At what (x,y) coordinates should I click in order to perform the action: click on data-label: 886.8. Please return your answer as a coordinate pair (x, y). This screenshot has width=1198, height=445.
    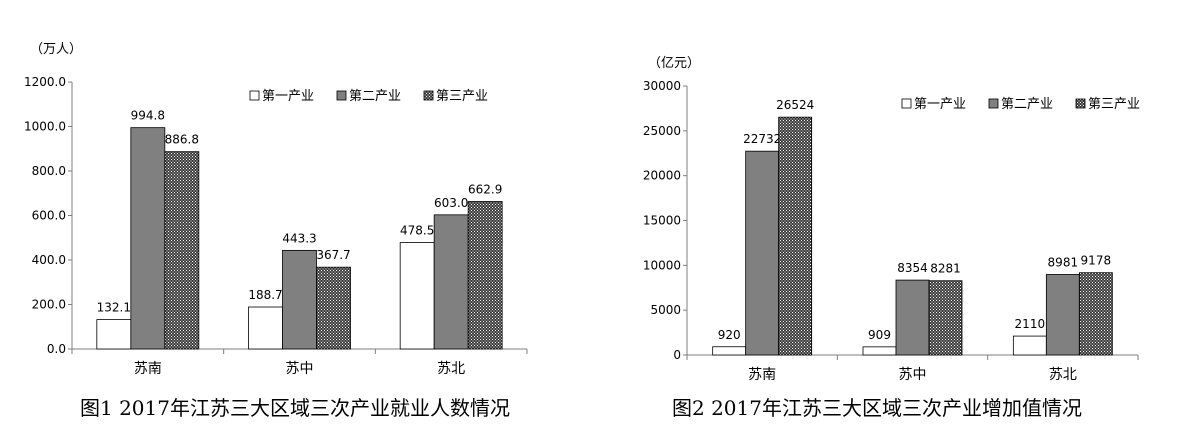
    Looking at the image, I should click on (182, 140).